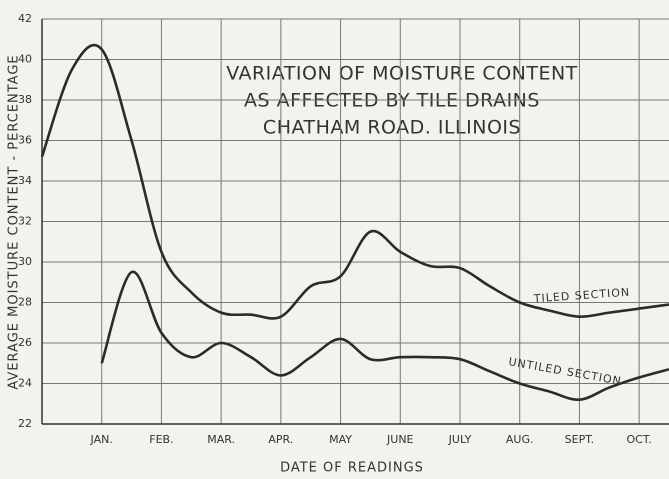 The image size is (669, 479). I want to click on x-tick-label: JAN., so click(101, 439).